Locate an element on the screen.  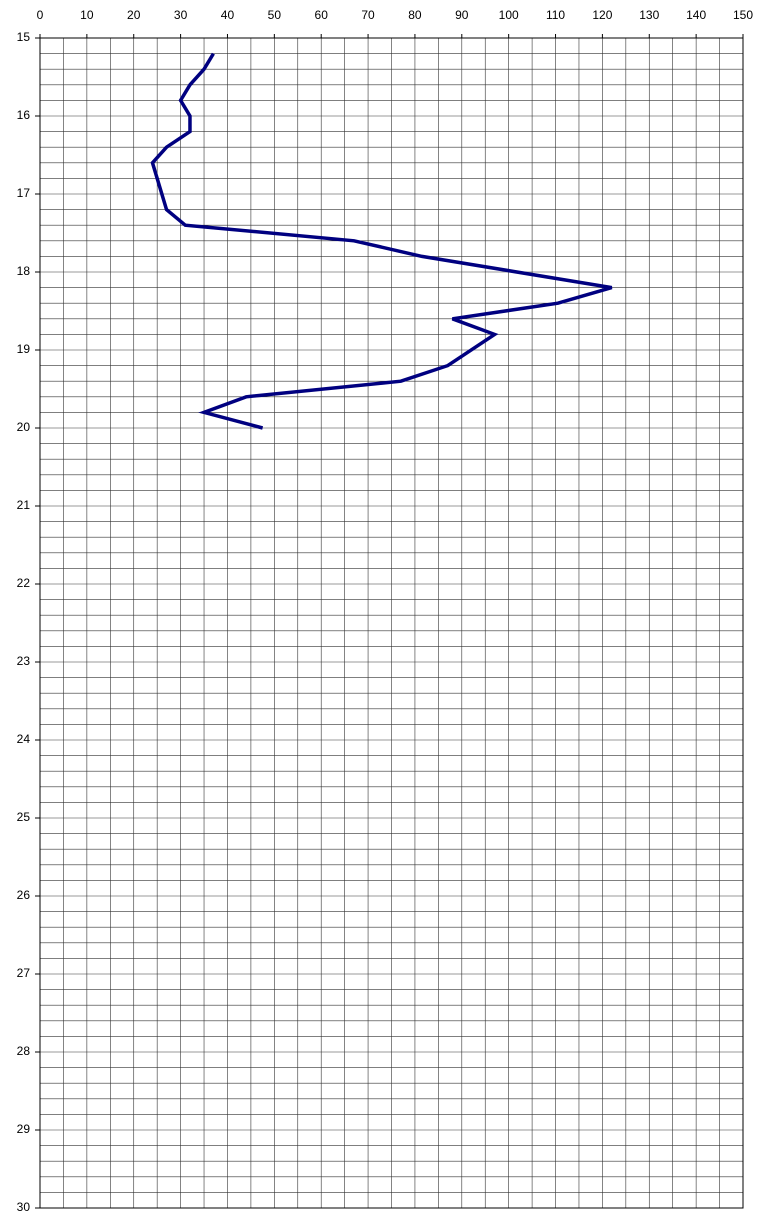
y-tick-label: 20 is located at coordinates (24, 427).